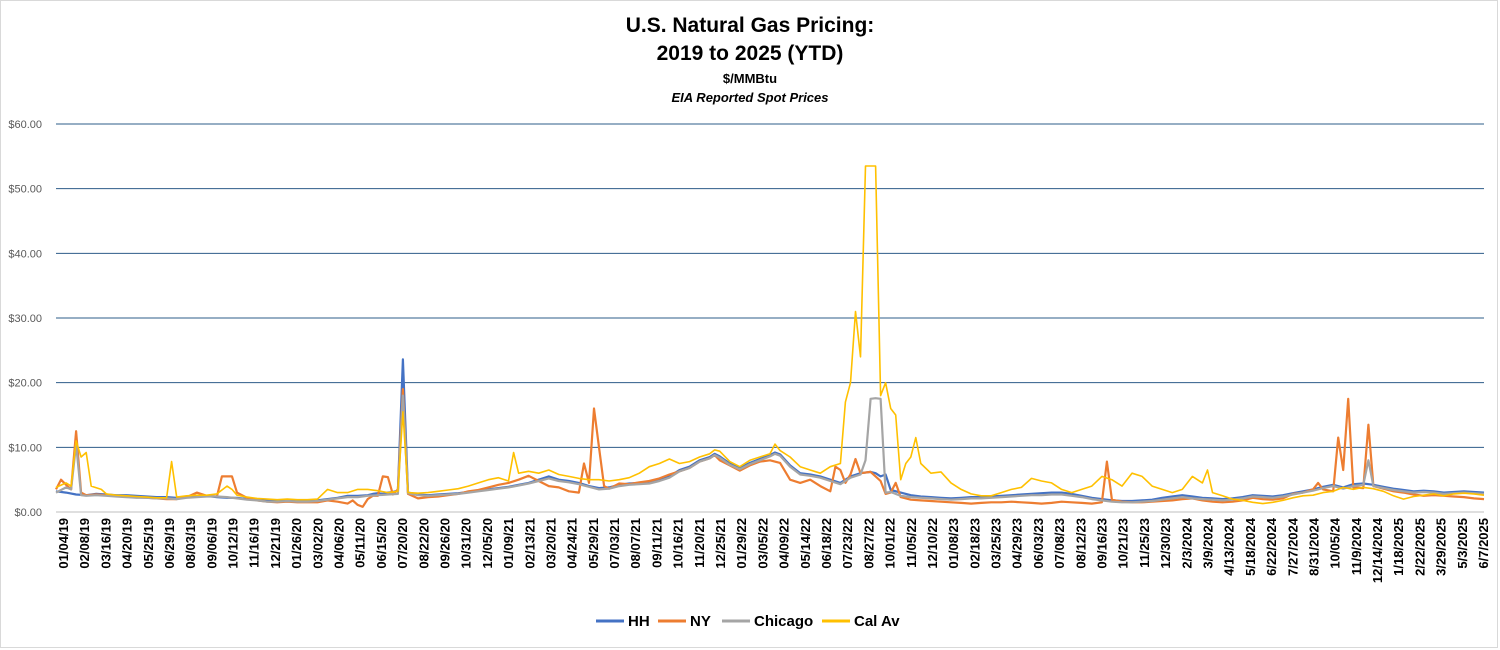 The height and width of the screenshot is (650, 1500). What do you see at coordinates (84, 543) in the screenshot?
I see `x-tick-label: 02/08/19` at bounding box center [84, 543].